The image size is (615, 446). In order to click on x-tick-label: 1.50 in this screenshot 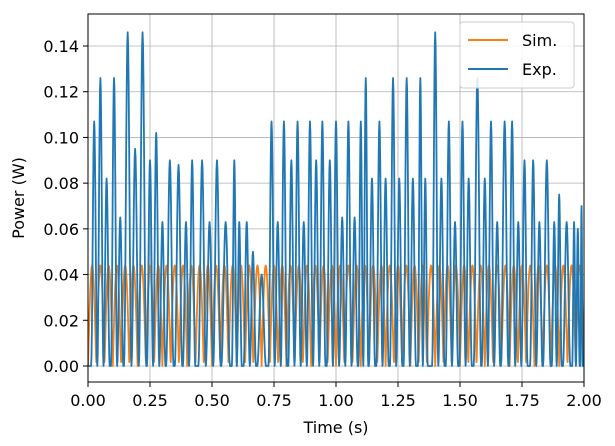, I will do `click(460, 400)`.